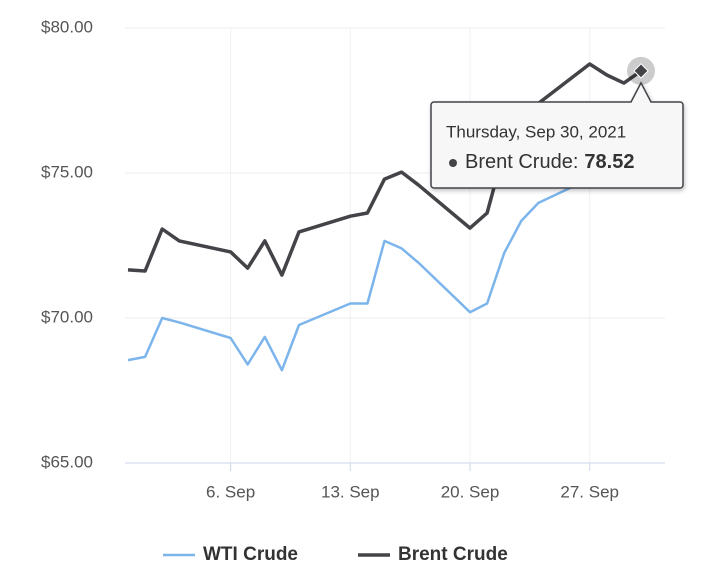 The image size is (712, 574). What do you see at coordinates (641, 71) in the screenshot?
I see `hover-marker` at bounding box center [641, 71].